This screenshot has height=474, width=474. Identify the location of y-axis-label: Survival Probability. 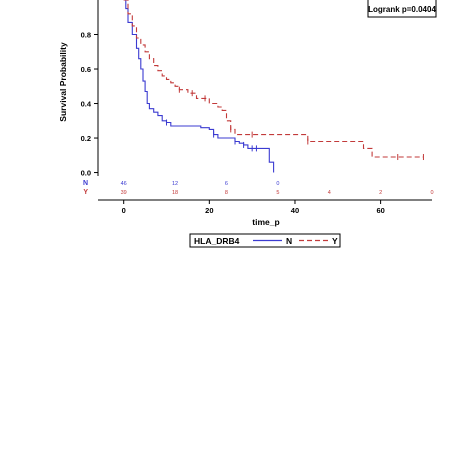
(63, 82).